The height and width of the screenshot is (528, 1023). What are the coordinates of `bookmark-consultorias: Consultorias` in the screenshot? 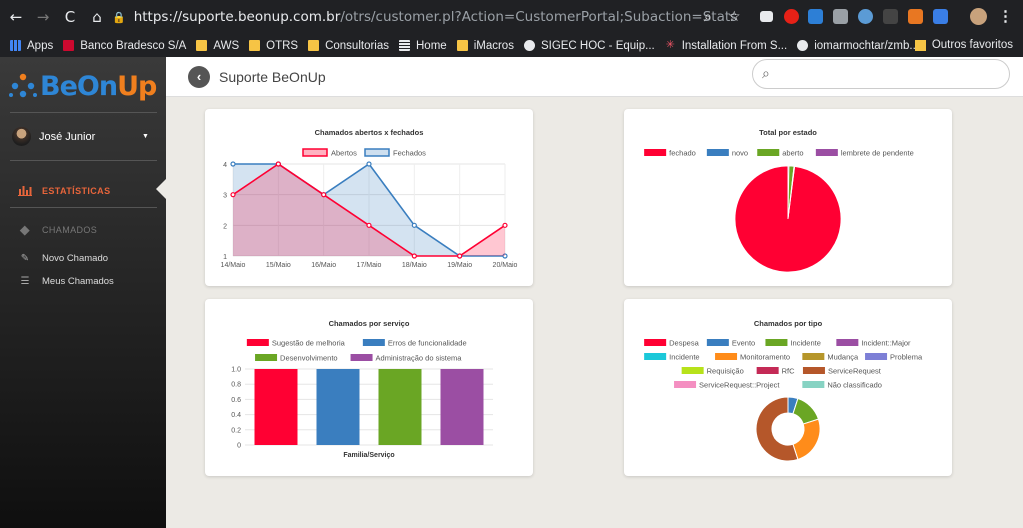 It's located at (348, 46).